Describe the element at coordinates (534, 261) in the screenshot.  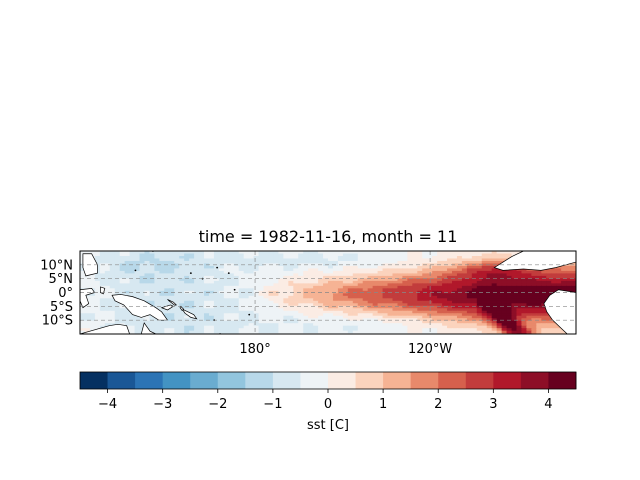
I see `land-polygon` at that location.